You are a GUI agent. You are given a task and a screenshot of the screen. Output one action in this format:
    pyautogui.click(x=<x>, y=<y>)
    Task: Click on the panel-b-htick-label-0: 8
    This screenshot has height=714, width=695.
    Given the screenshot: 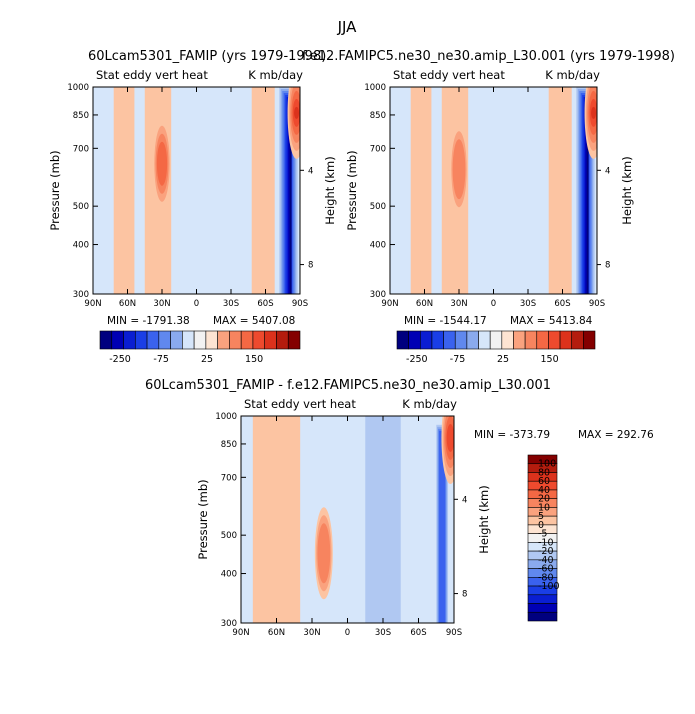 What is the action you would take?
    pyautogui.click(x=607, y=266)
    